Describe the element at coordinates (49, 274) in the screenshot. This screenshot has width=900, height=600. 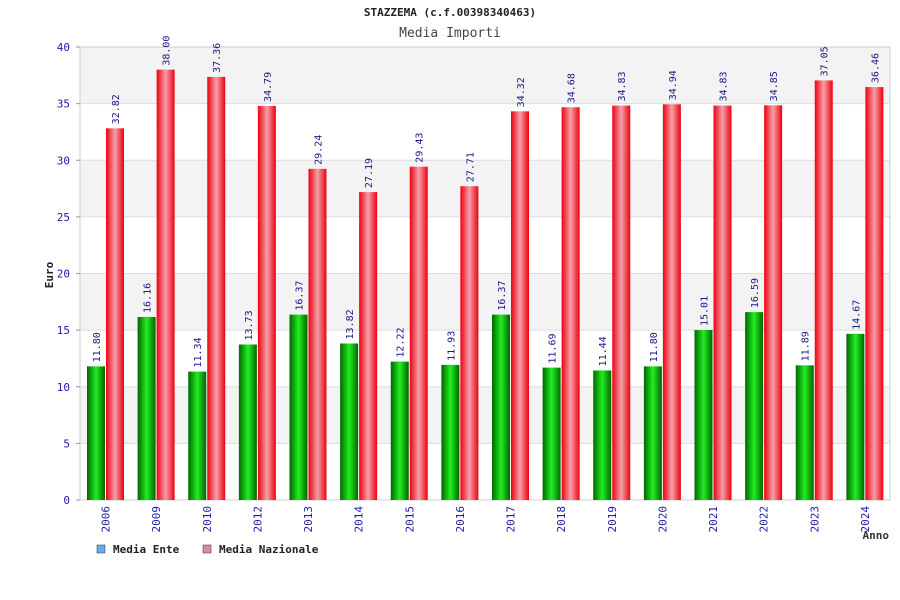
I see `y-axis-label: Euro` at that location.